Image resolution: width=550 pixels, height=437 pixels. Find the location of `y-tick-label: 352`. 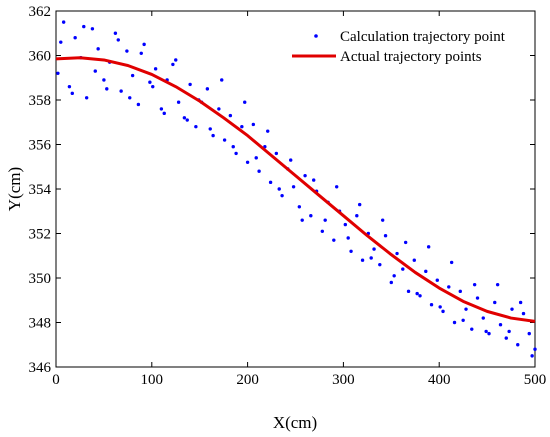

y-tick-label: 352 is located at coordinates (40, 235).